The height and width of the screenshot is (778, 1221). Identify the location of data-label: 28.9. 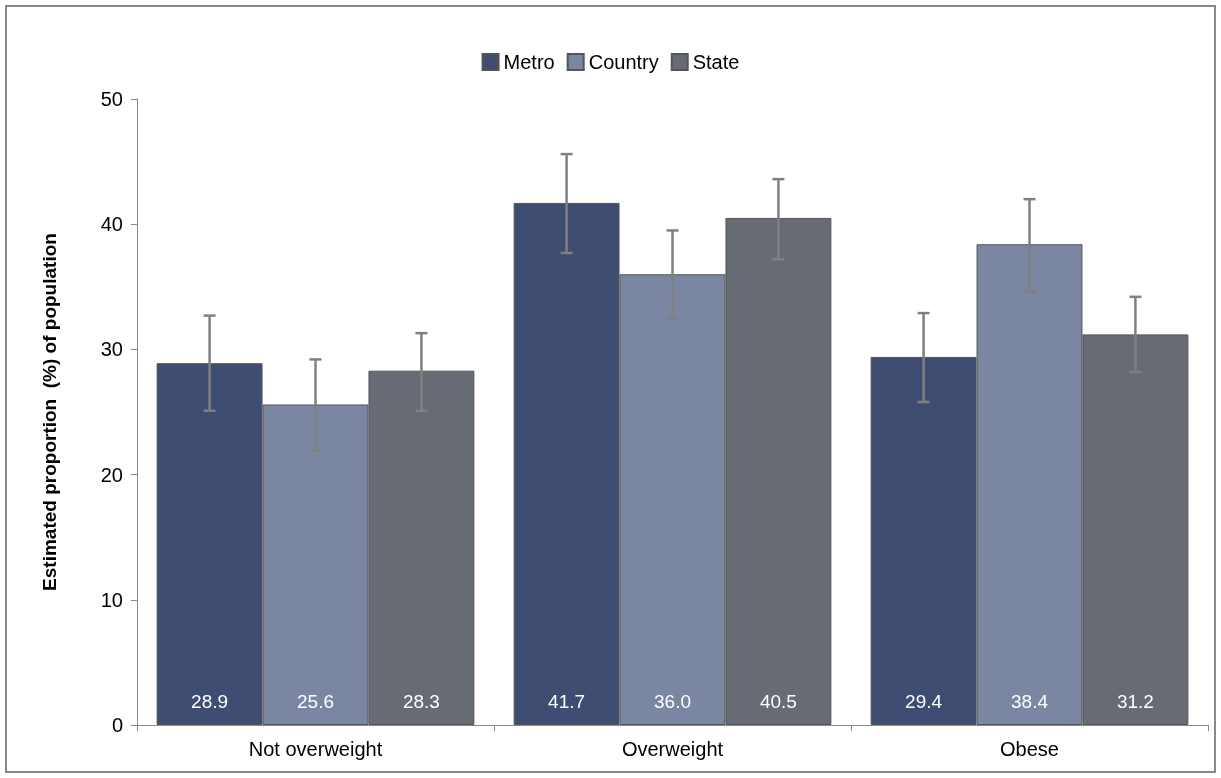
(210, 701).